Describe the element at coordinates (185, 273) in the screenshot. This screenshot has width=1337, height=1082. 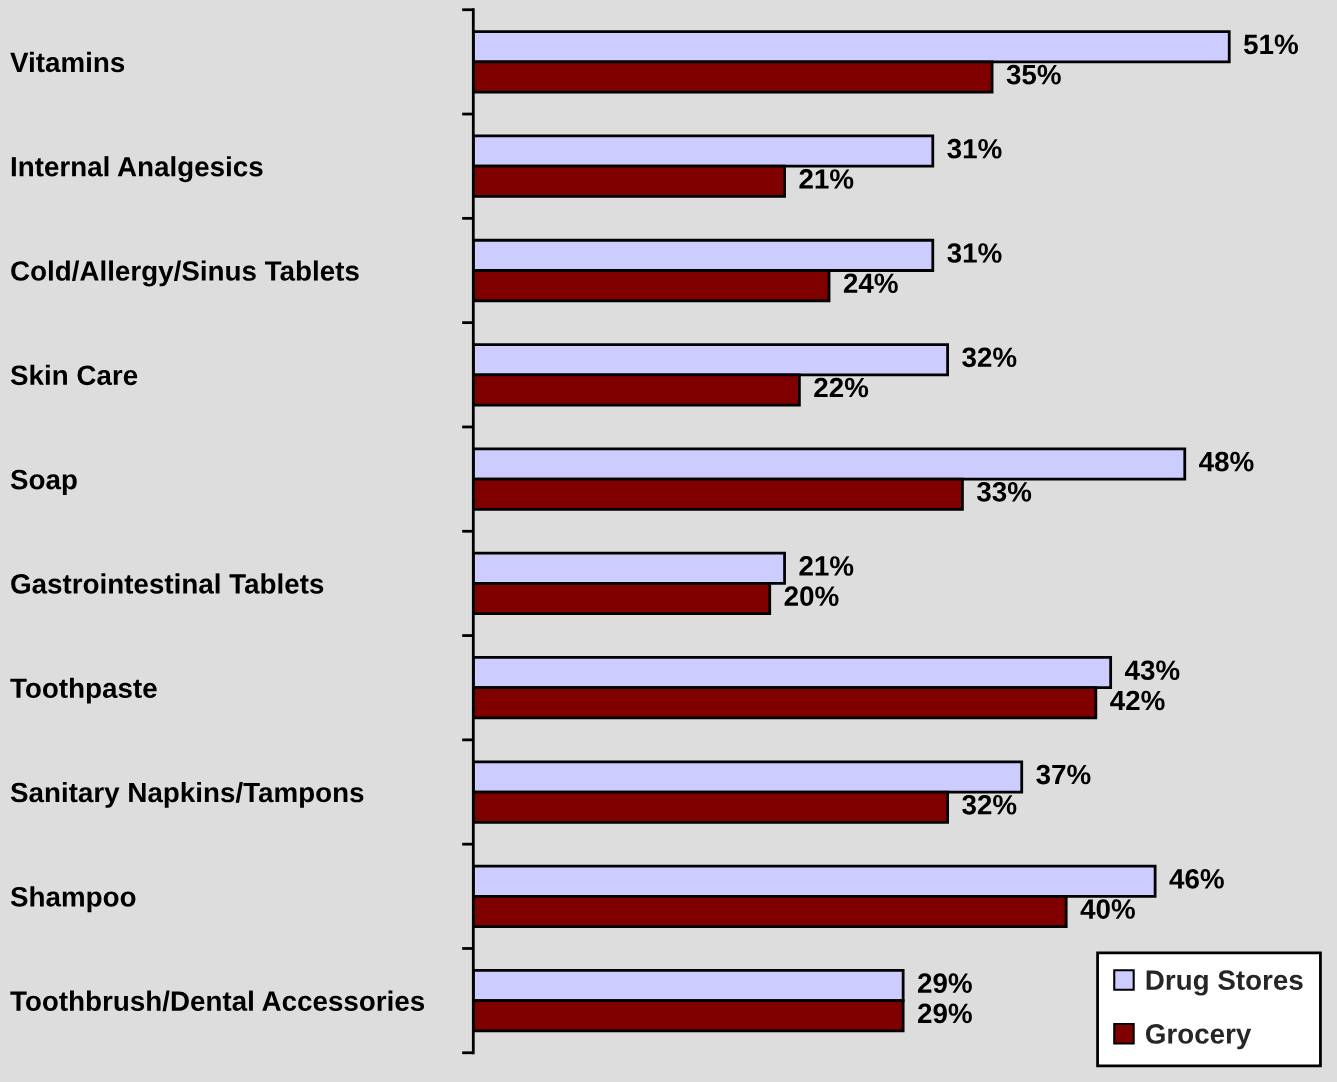
I see `y-tick-label: Cold/Allergy/Sinus Tablets` at that location.